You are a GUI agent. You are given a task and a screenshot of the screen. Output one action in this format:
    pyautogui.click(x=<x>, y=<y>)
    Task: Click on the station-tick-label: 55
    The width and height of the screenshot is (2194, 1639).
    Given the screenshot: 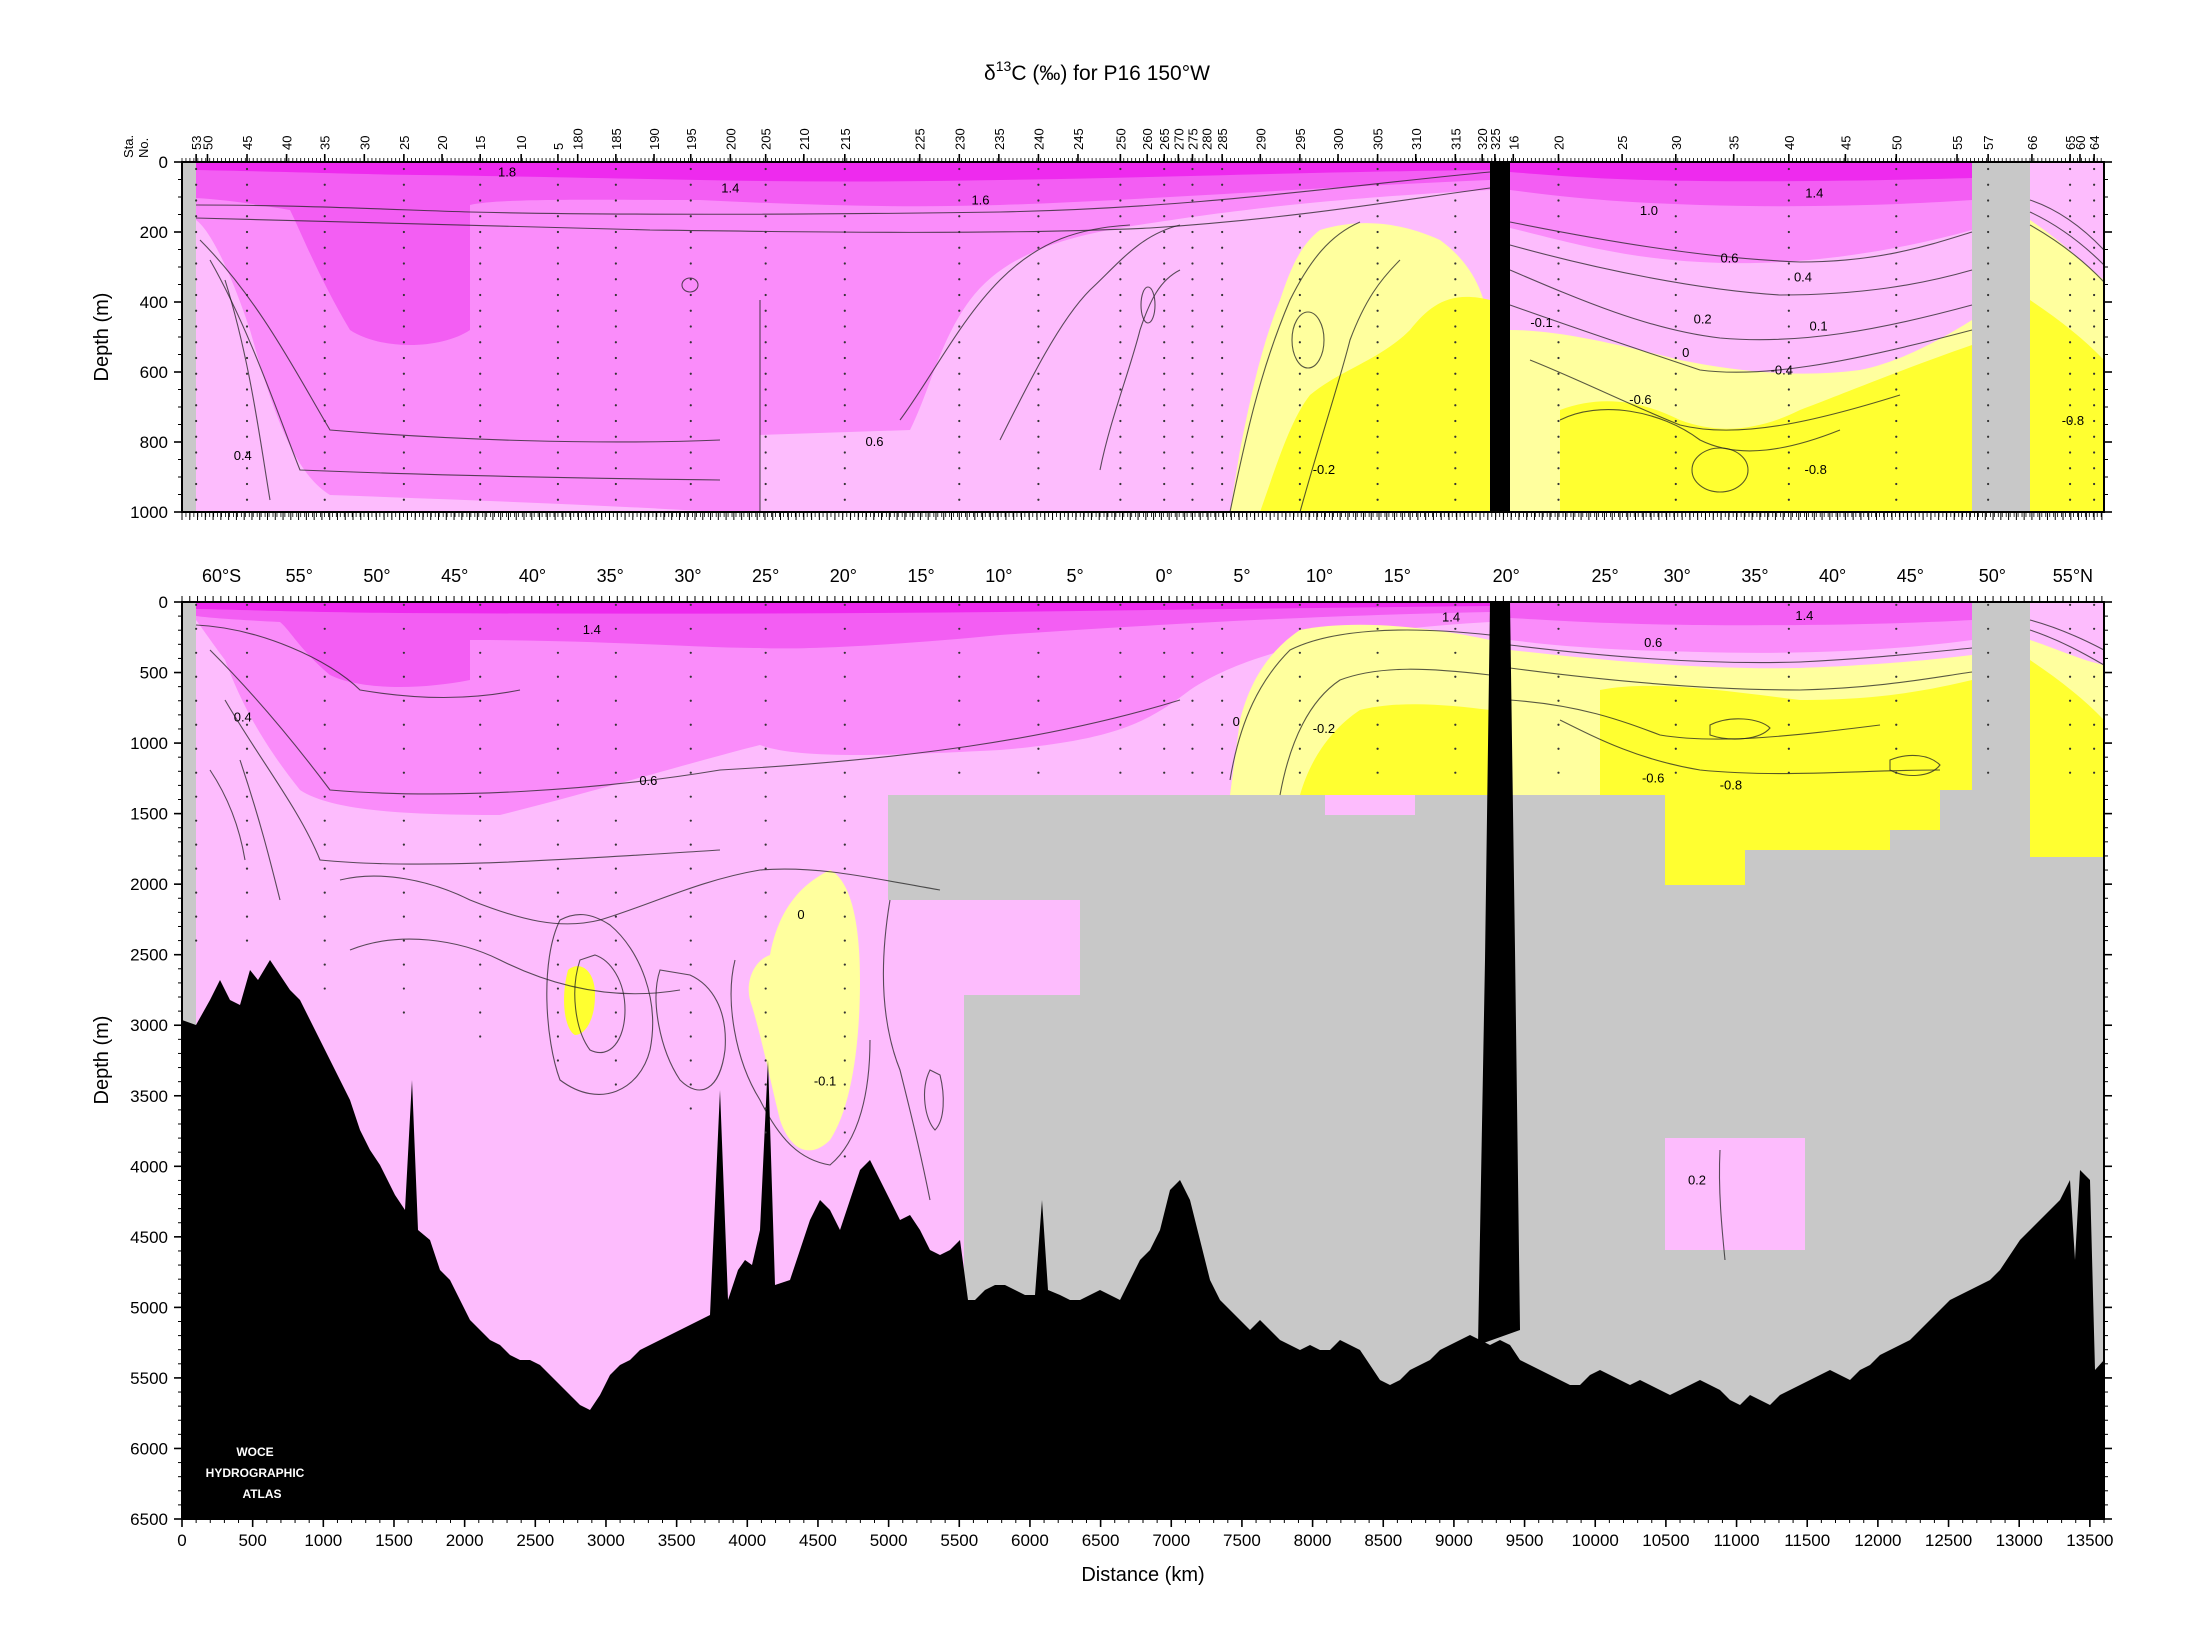 What is the action you would take?
    pyautogui.click(x=1957, y=143)
    